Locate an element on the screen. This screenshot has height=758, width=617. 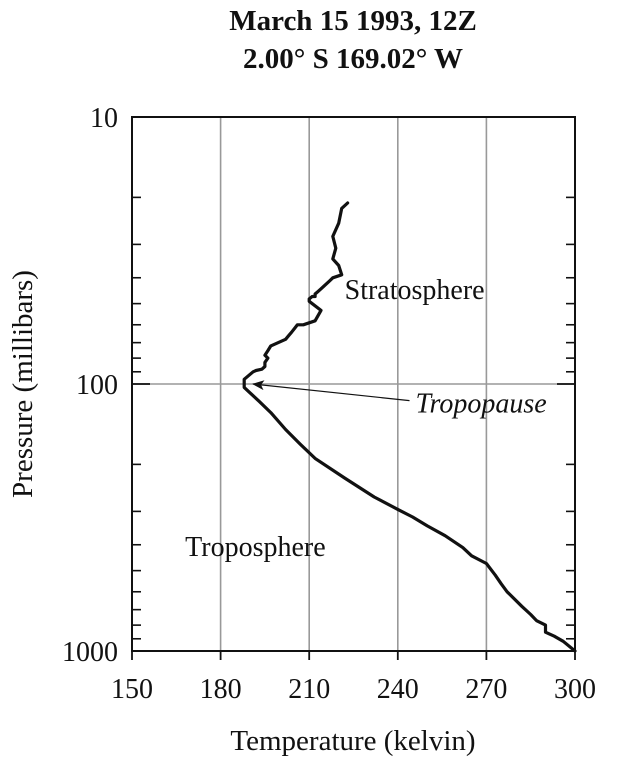
x-tick-label: 150 is located at coordinates (132, 689).